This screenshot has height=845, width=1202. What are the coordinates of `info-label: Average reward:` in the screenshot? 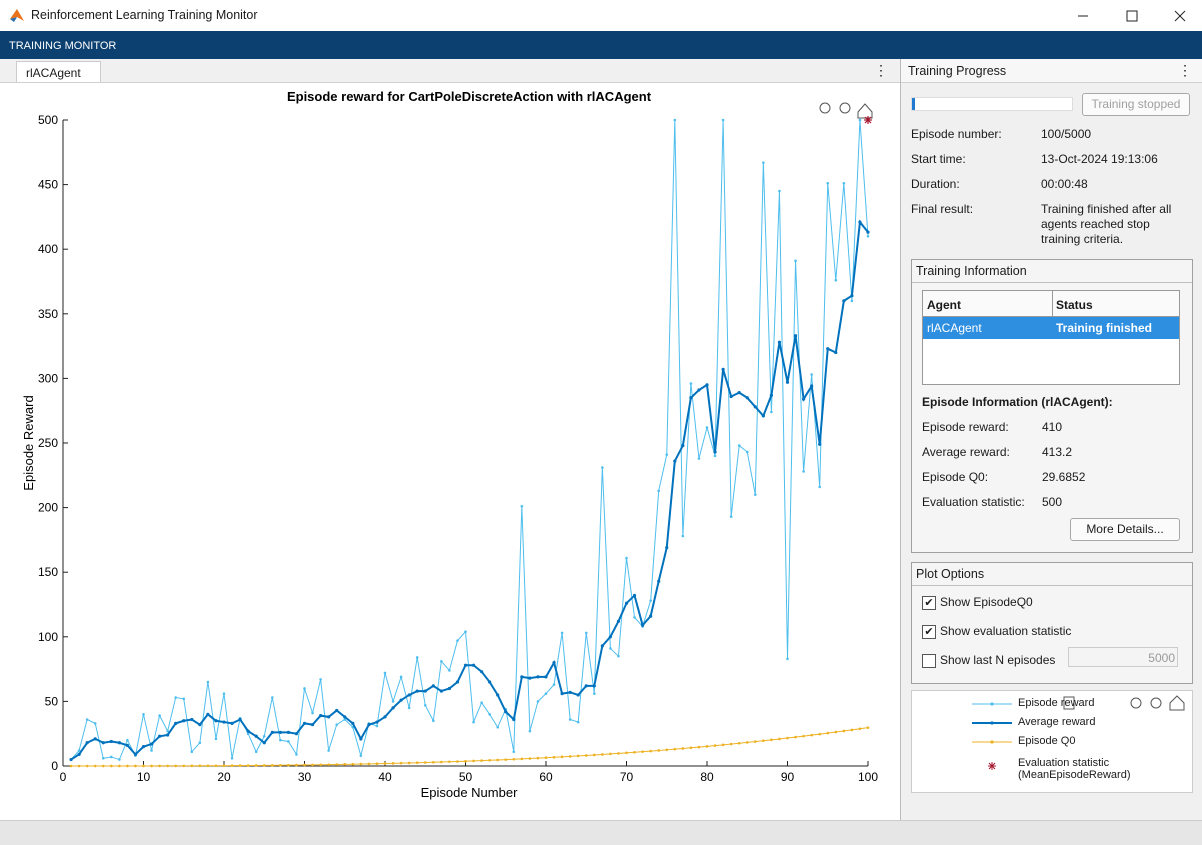 It's located at (966, 452).